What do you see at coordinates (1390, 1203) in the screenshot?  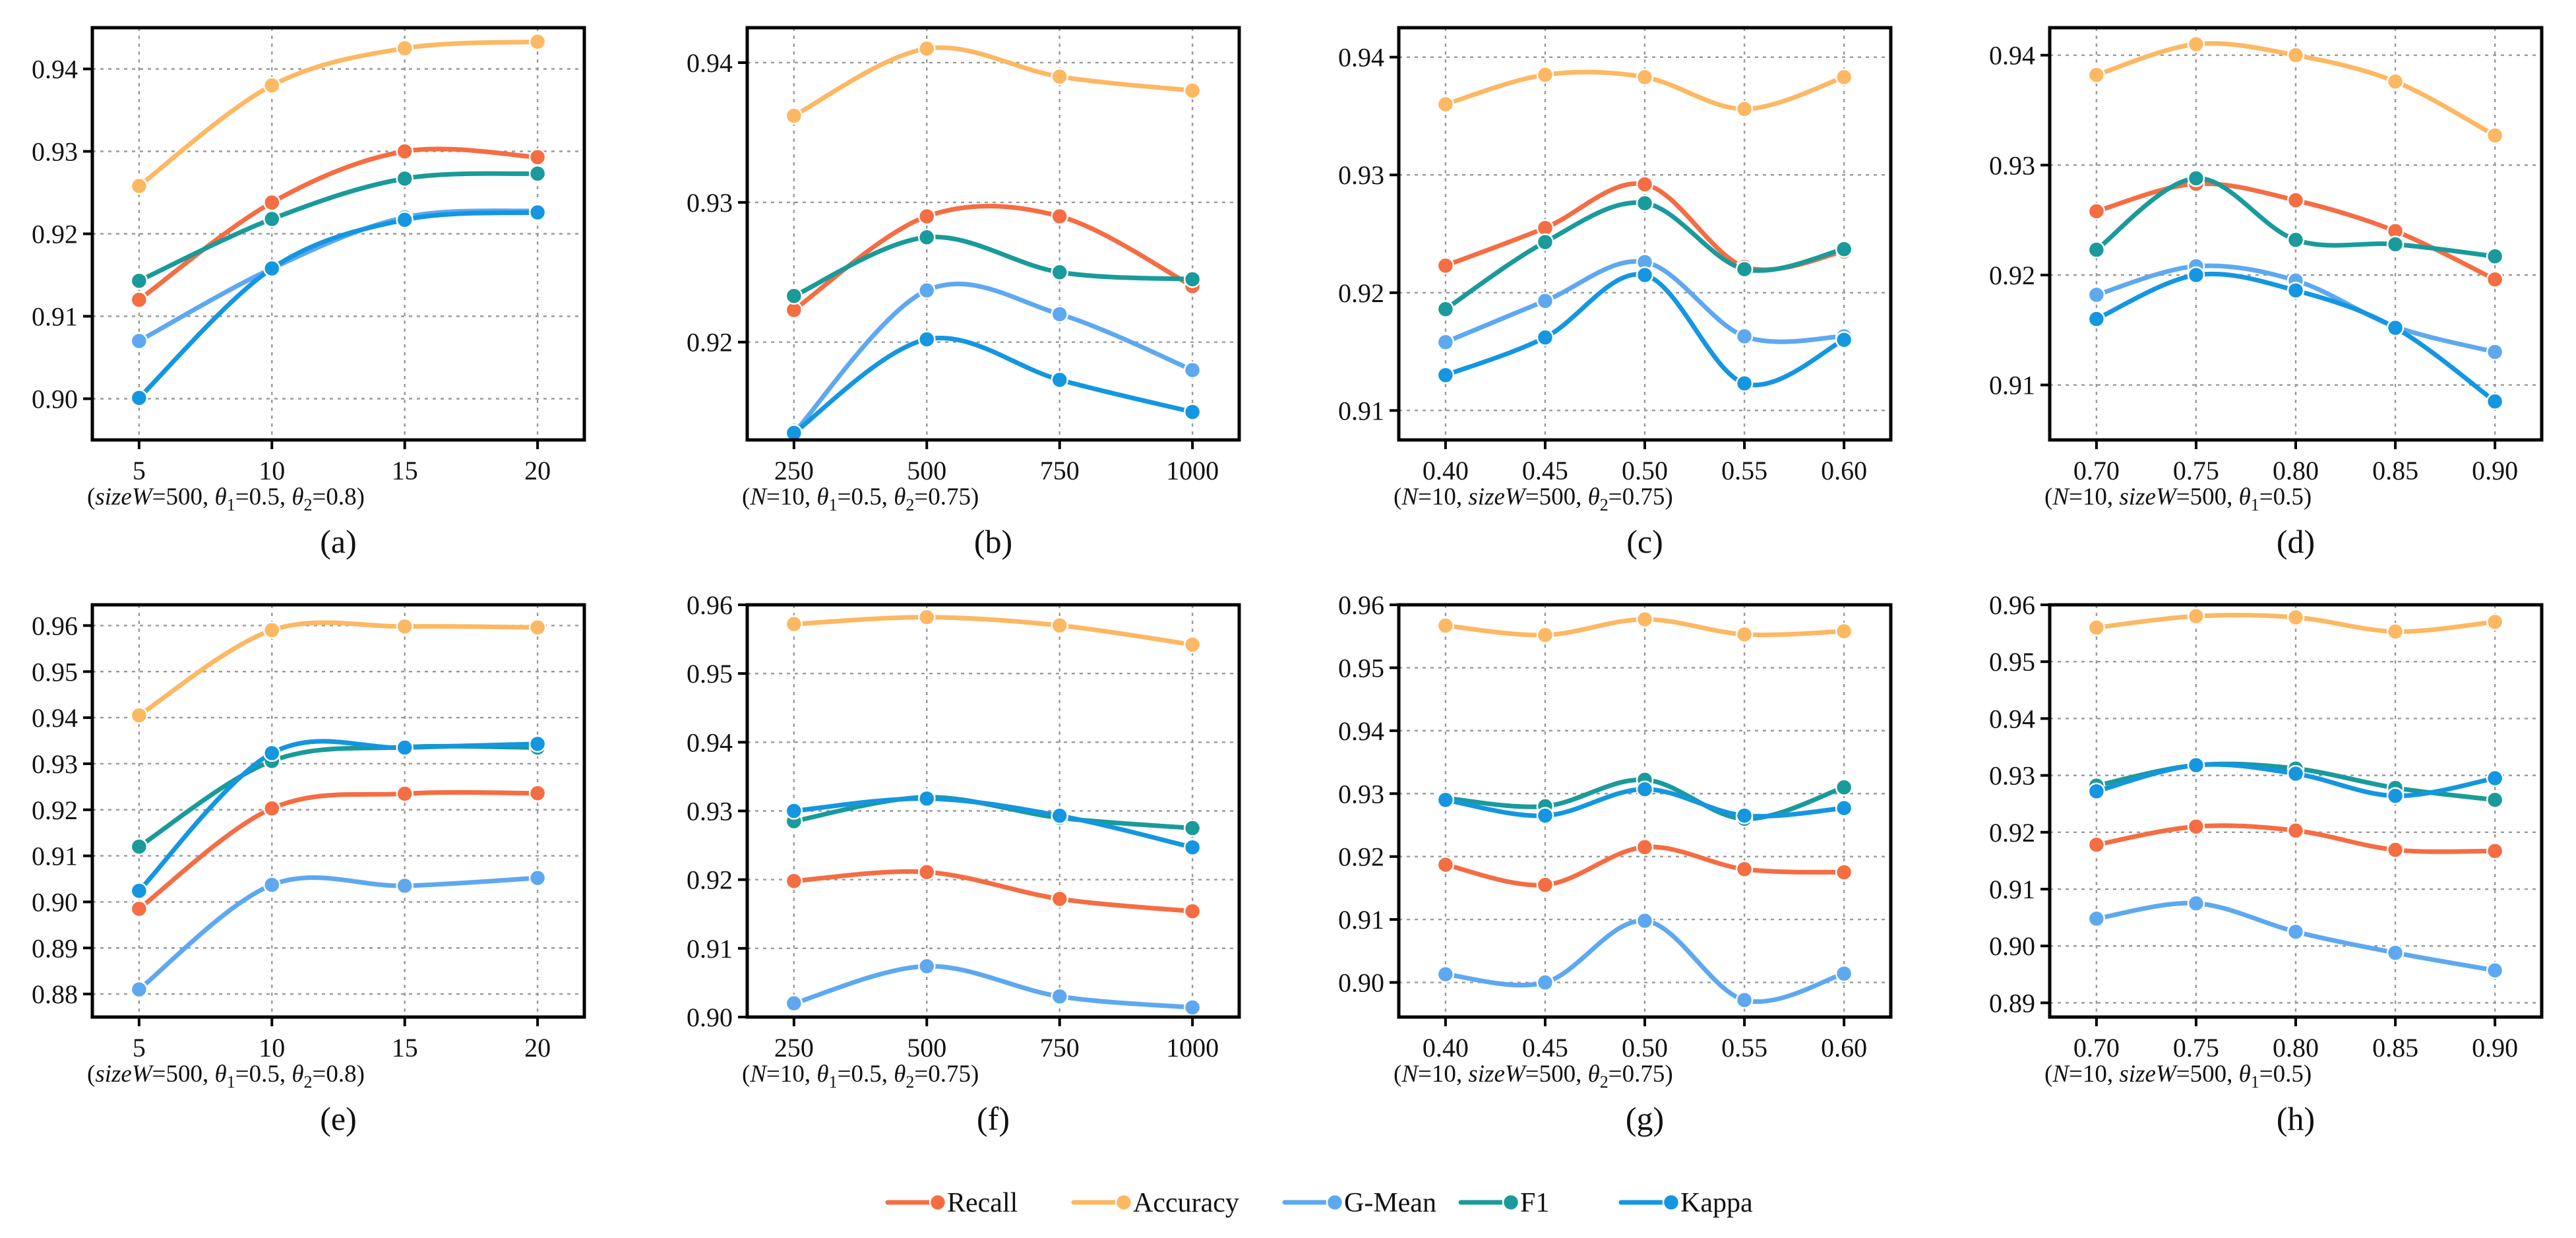 I see `legend-label: G-Mean` at bounding box center [1390, 1203].